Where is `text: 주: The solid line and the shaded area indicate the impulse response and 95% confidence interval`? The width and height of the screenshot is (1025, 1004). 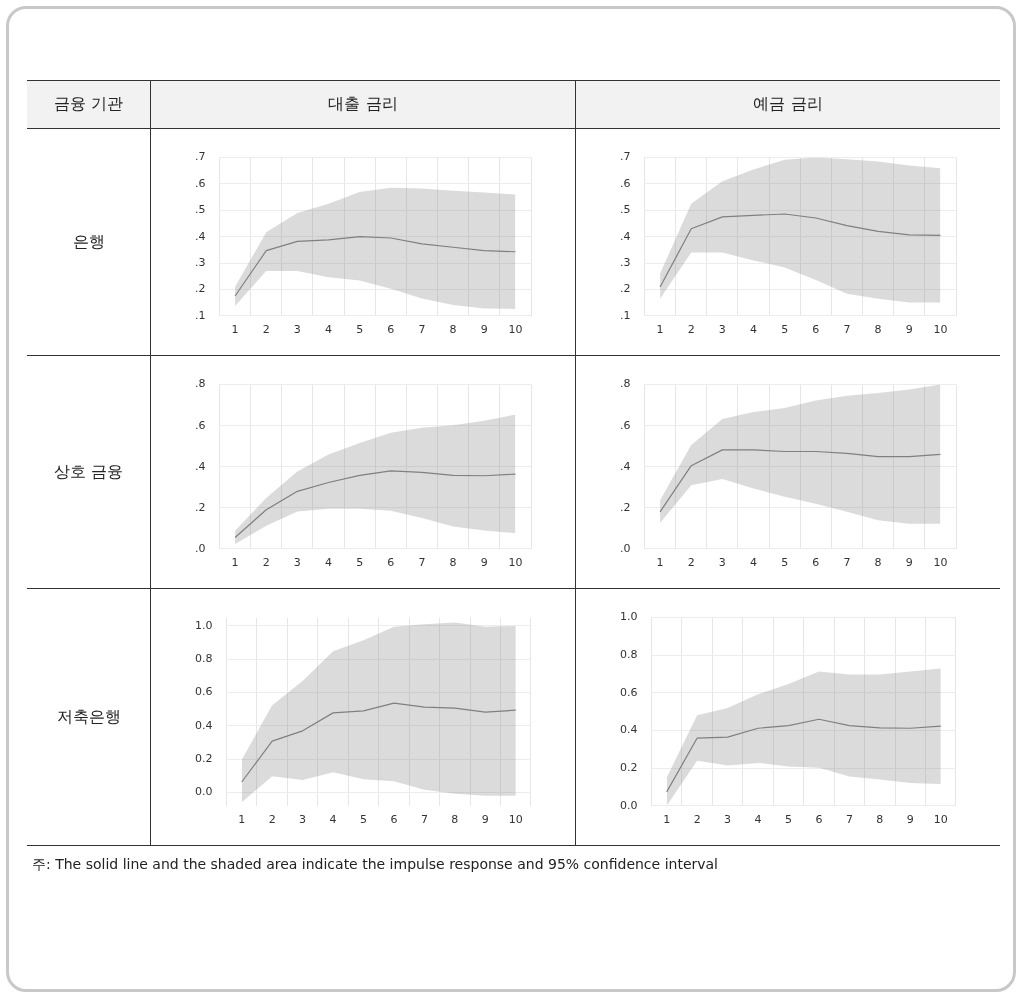
text: 주: The solid line and the shaded area indicate the impulse response and 95% confidence interval is located at coordinates (375, 865).